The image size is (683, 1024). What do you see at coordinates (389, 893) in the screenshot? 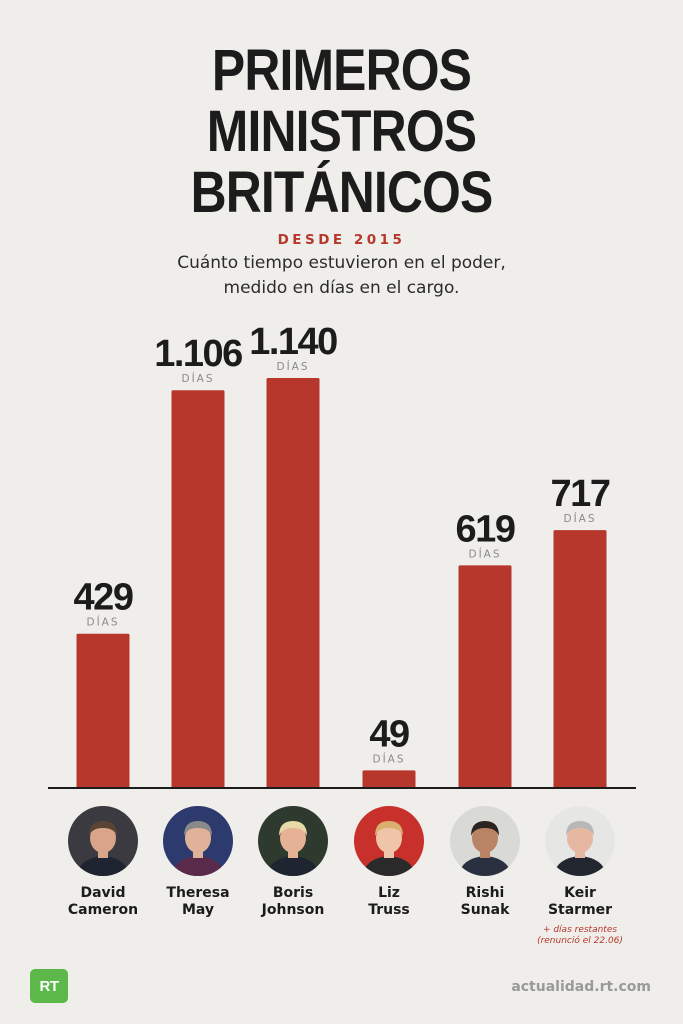
I see `person-name-line: Liz` at bounding box center [389, 893].